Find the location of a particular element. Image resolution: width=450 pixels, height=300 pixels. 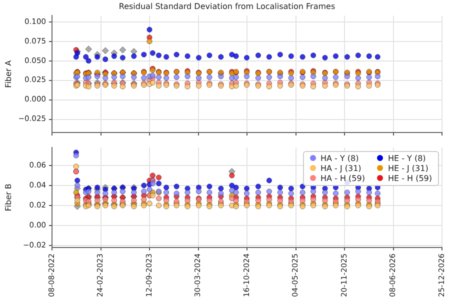

y-axis-title: Fiber A is located at coordinates (9, 74).